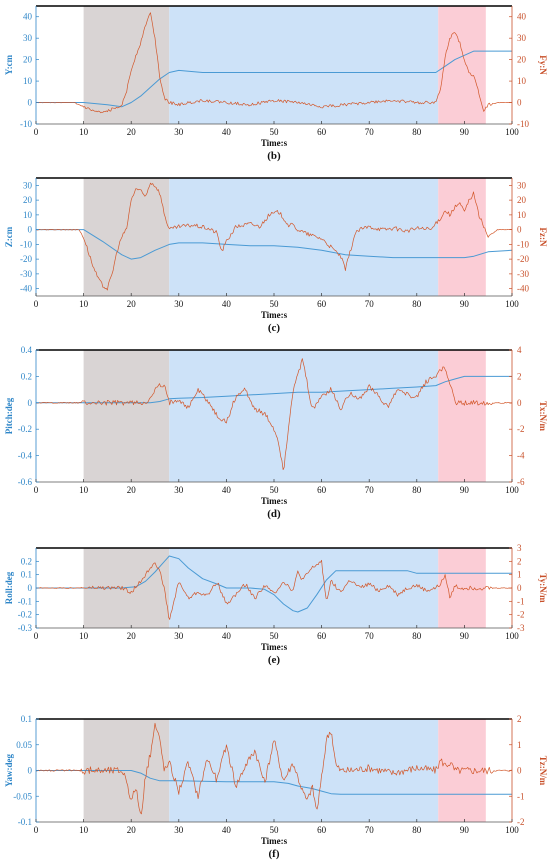 Image resolution: width=550 pixels, height=862 pixels. I want to click on left-y-tick-label: -0.2, so click(25, 615).